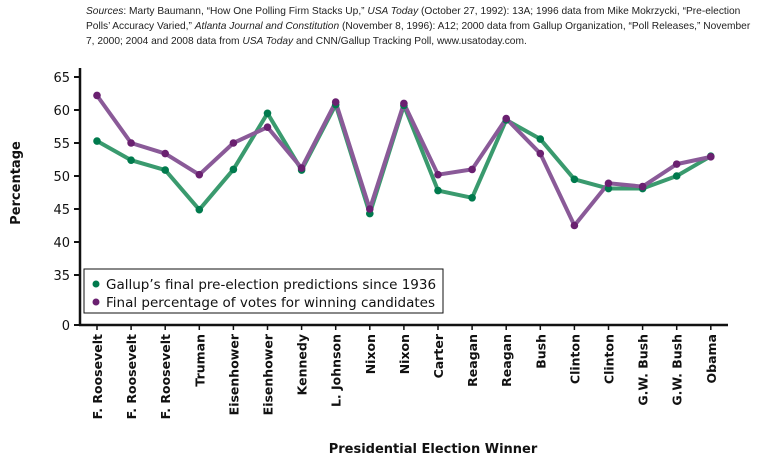 The image size is (764, 466). I want to click on y-tick-label: 35, so click(61, 276).